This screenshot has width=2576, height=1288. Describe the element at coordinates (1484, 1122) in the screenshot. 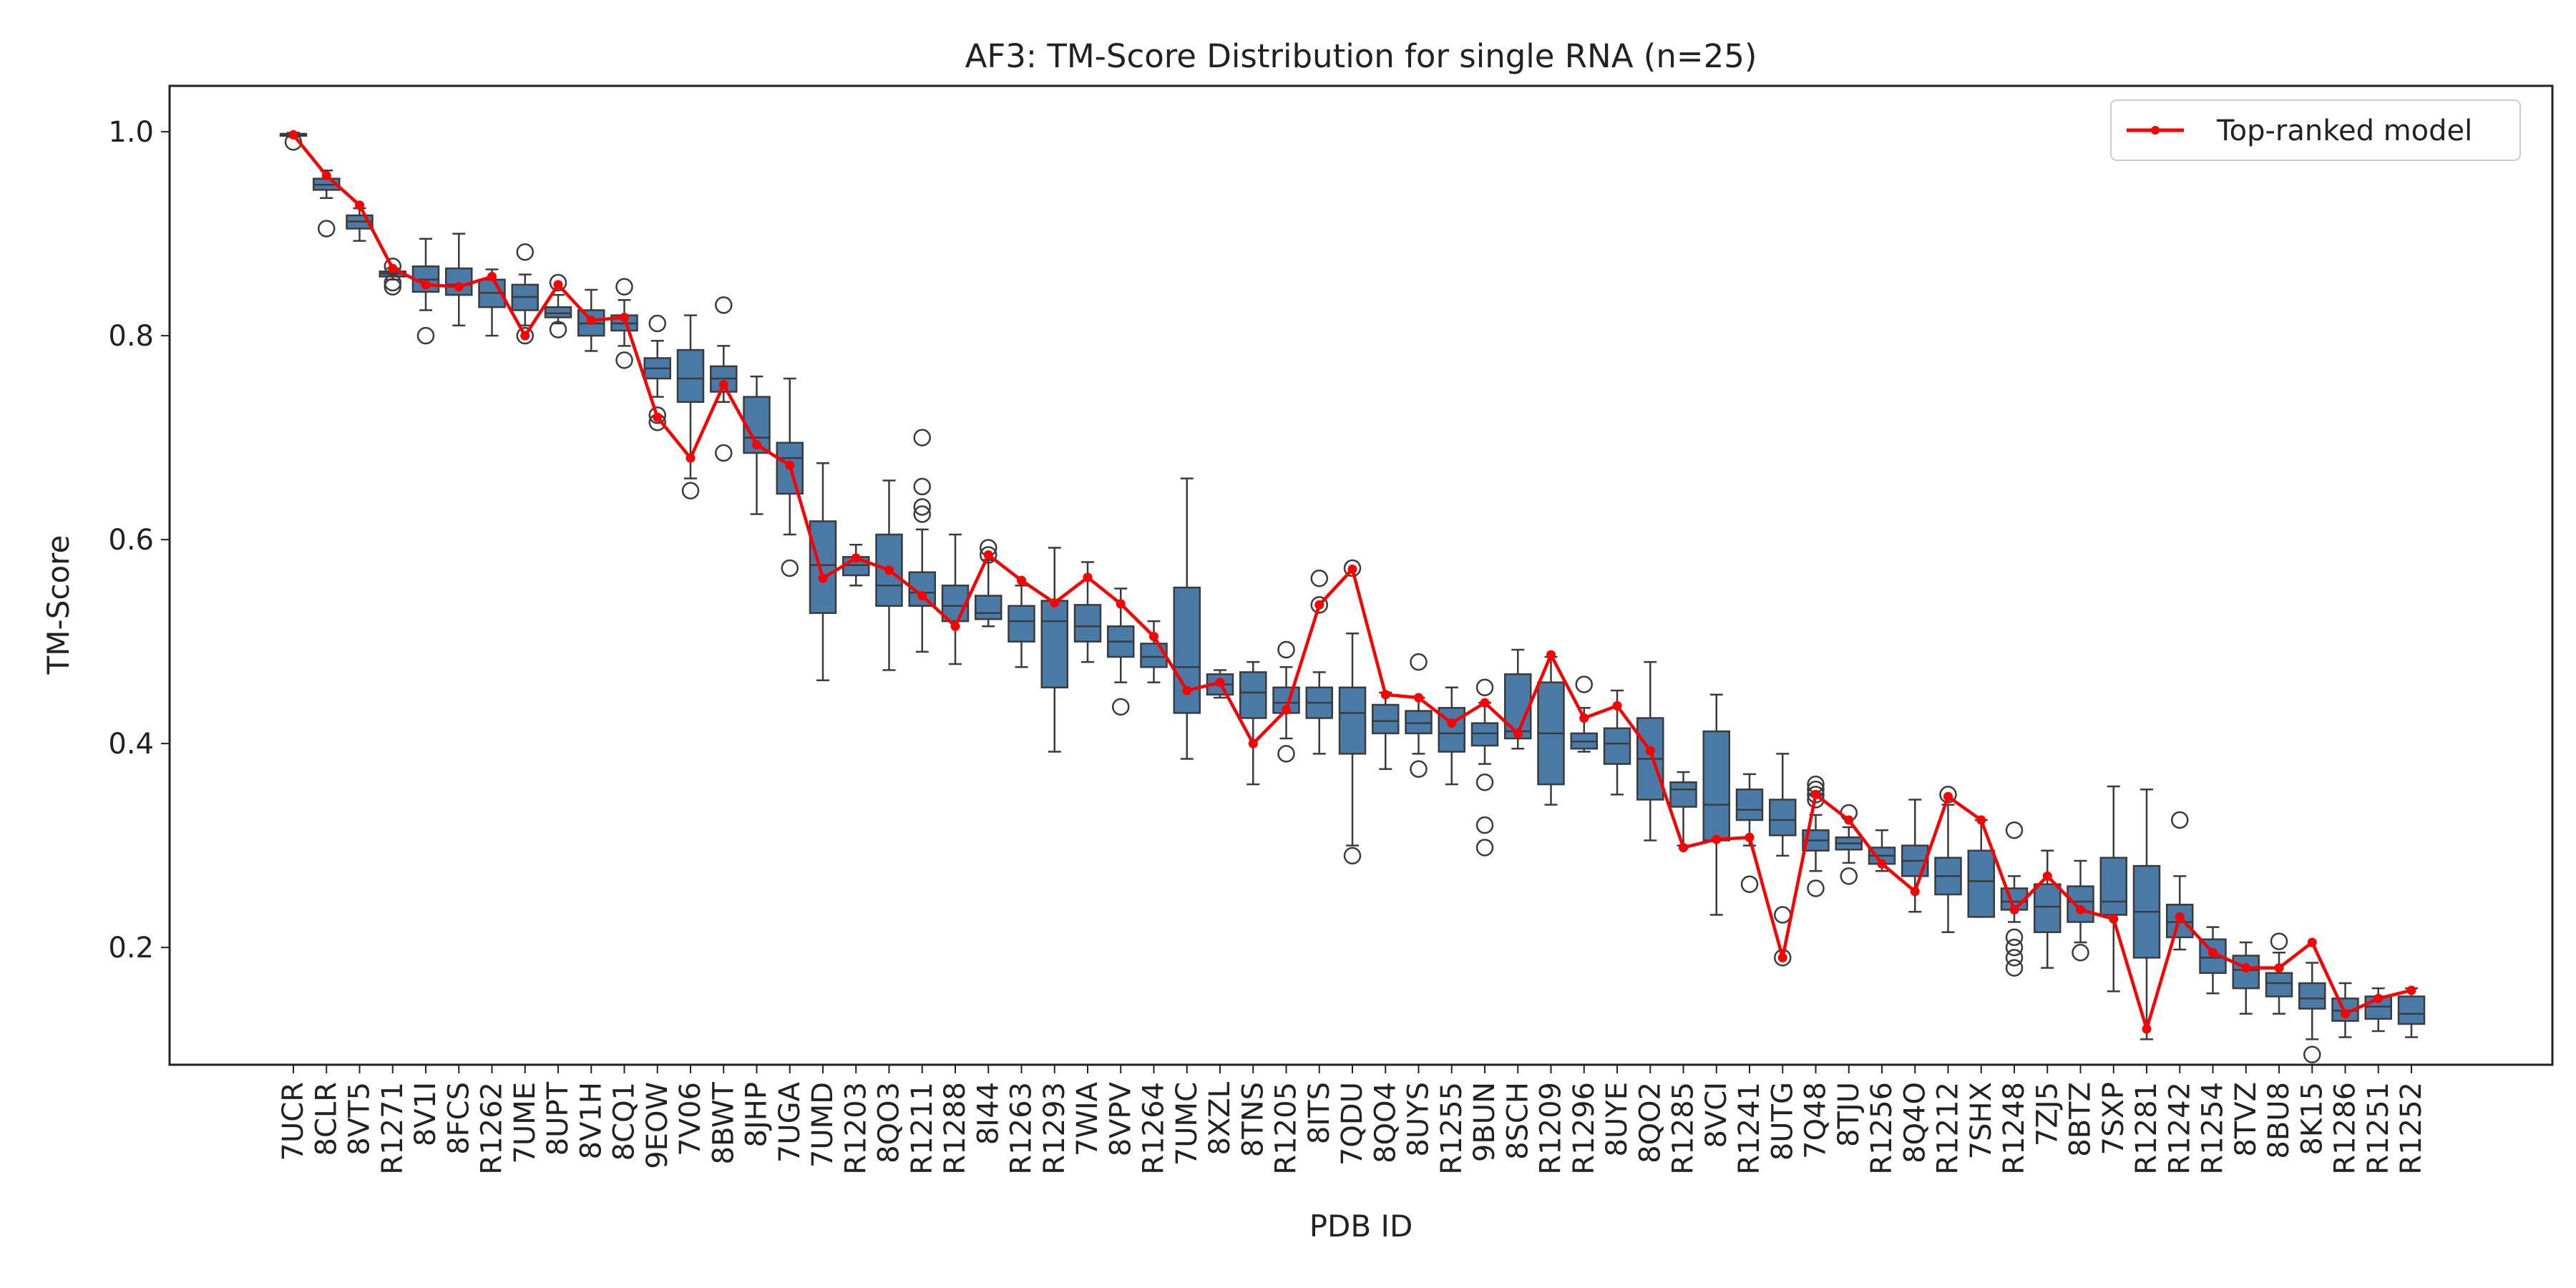

I see `x-tick-label: 9BUN` at that location.